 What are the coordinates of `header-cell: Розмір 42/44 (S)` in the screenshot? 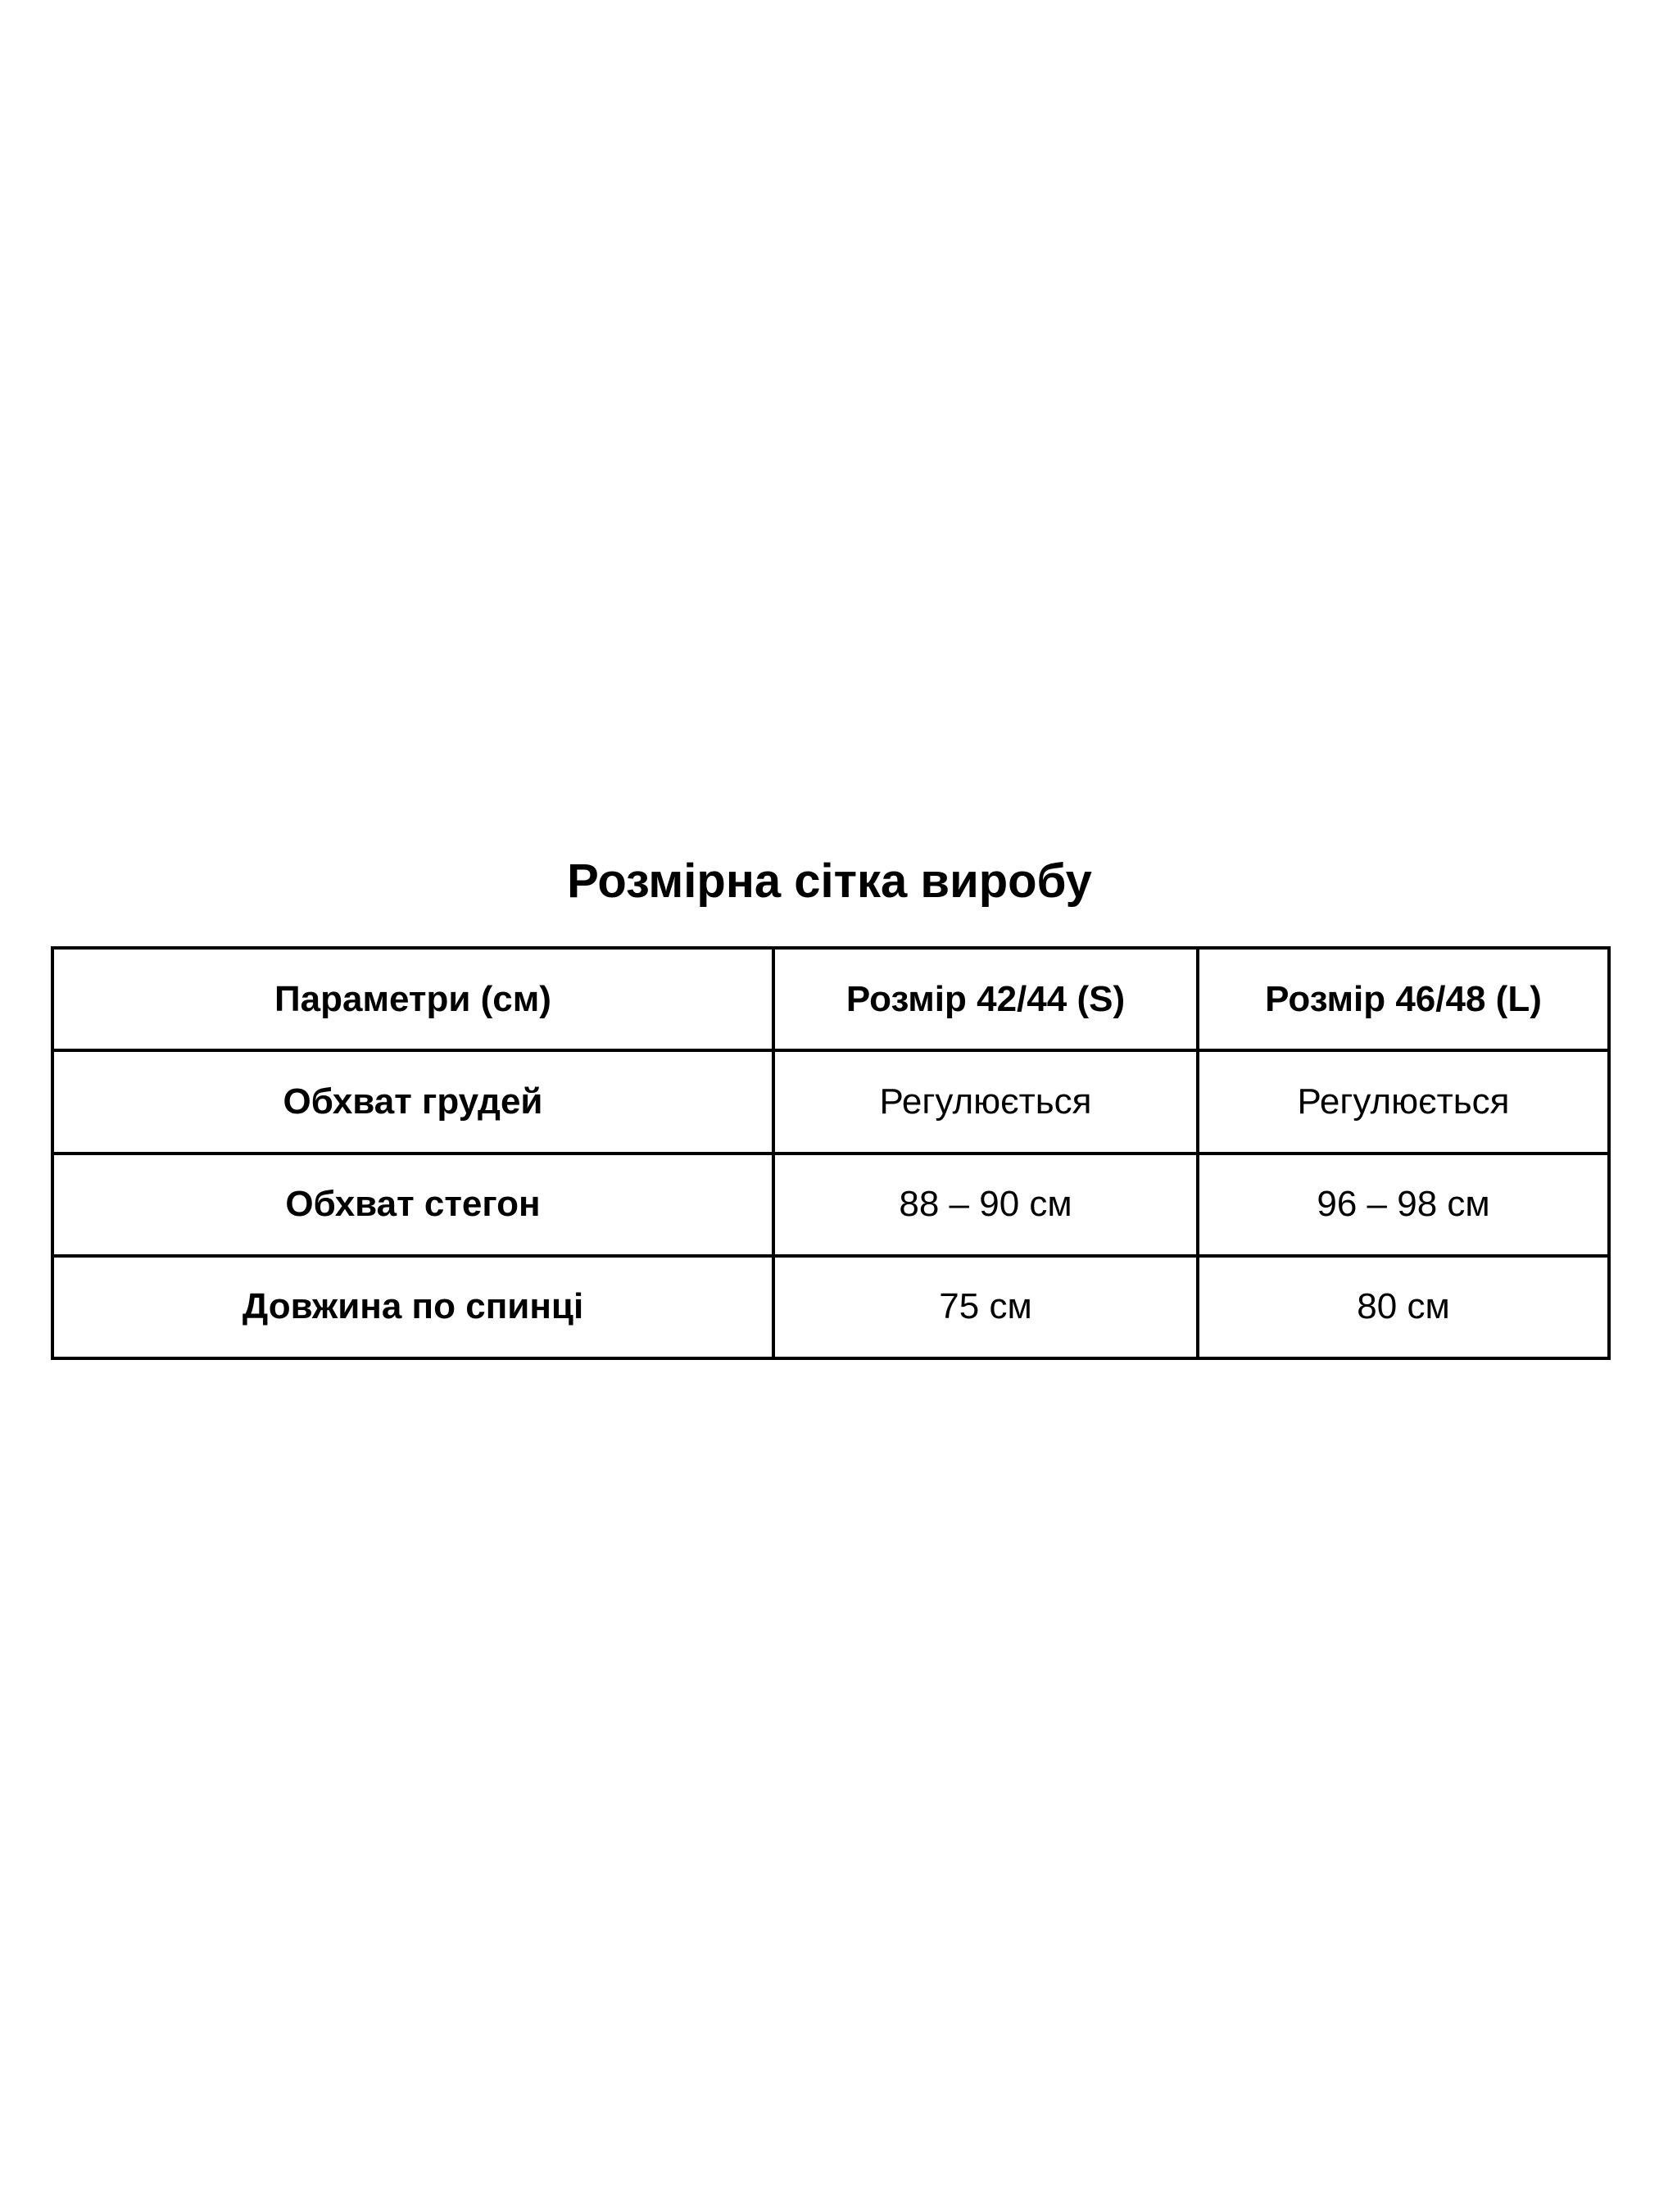 It's located at (985, 999).